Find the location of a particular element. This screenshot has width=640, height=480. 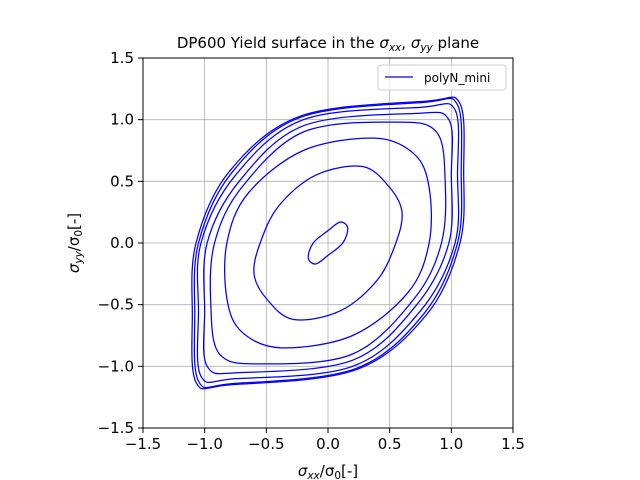

chart-legend: polyN_mini is located at coordinates (442, 77).